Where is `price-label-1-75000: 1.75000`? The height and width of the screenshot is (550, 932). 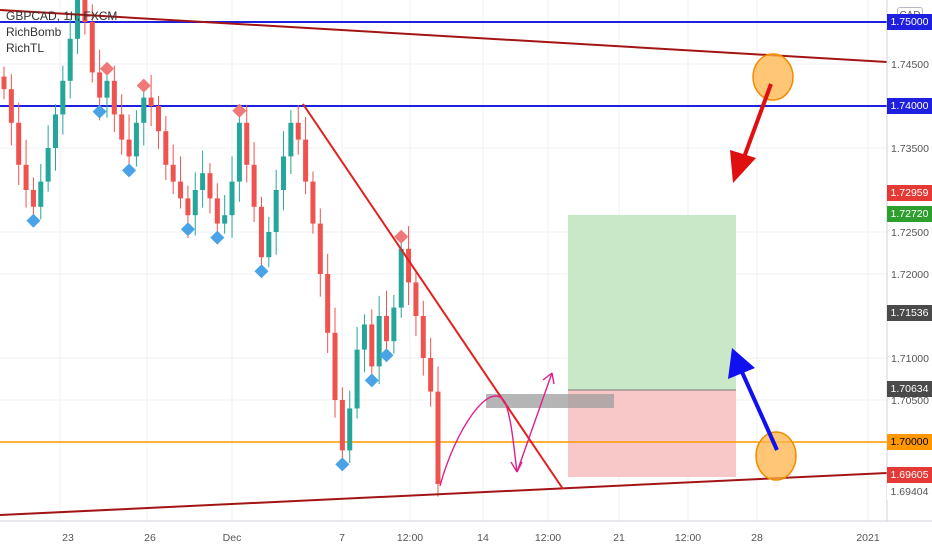
price-label-1-75000: 1.75000 is located at coordinates (909, 22).